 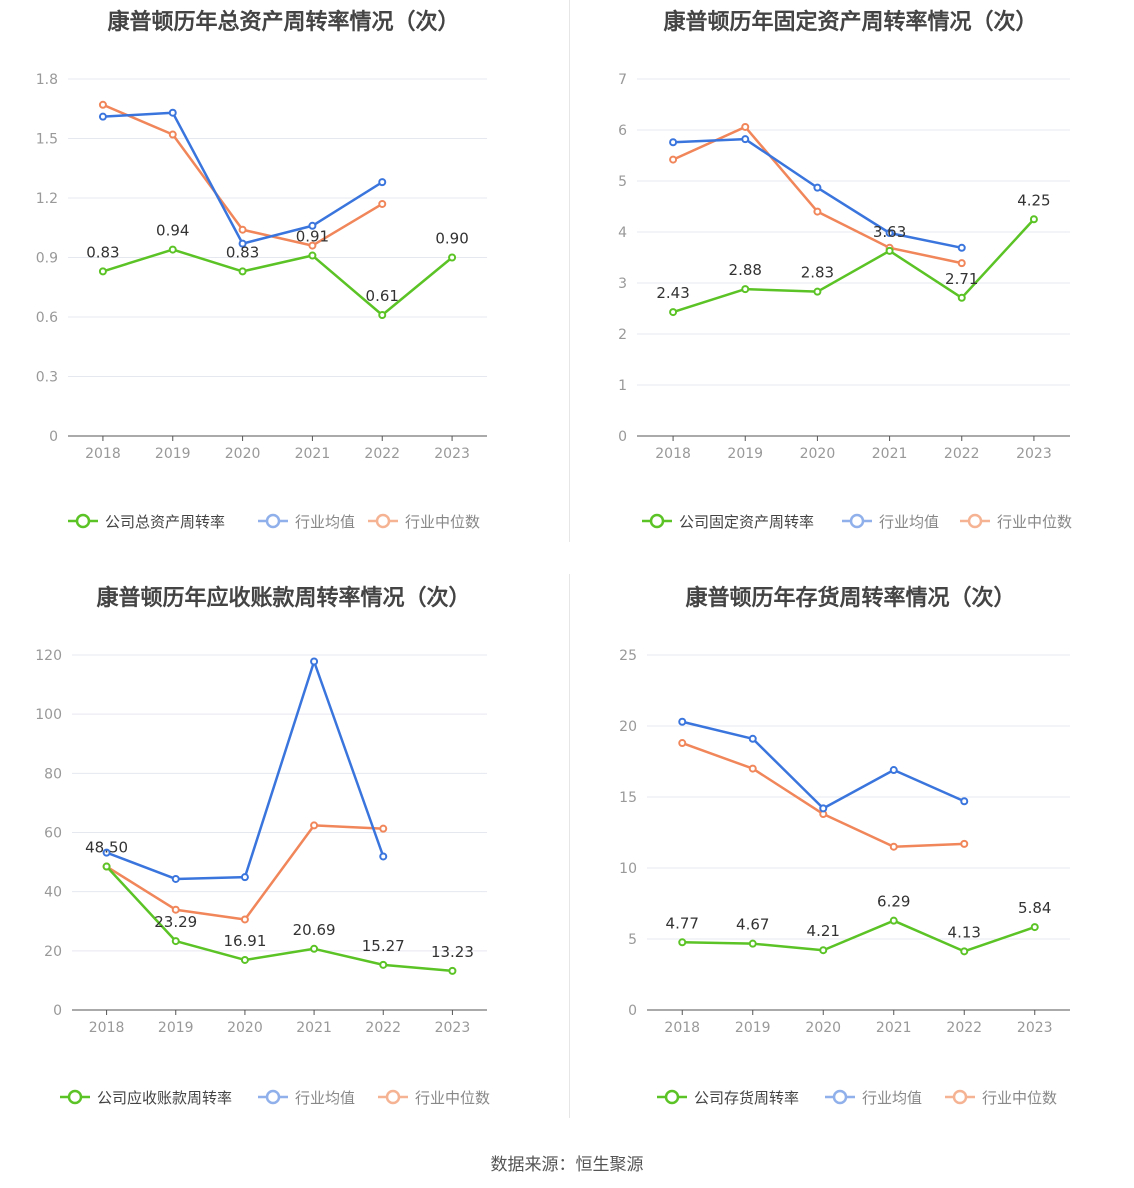 I want to click on data-label: 0.94, so click(x=172, y=231).